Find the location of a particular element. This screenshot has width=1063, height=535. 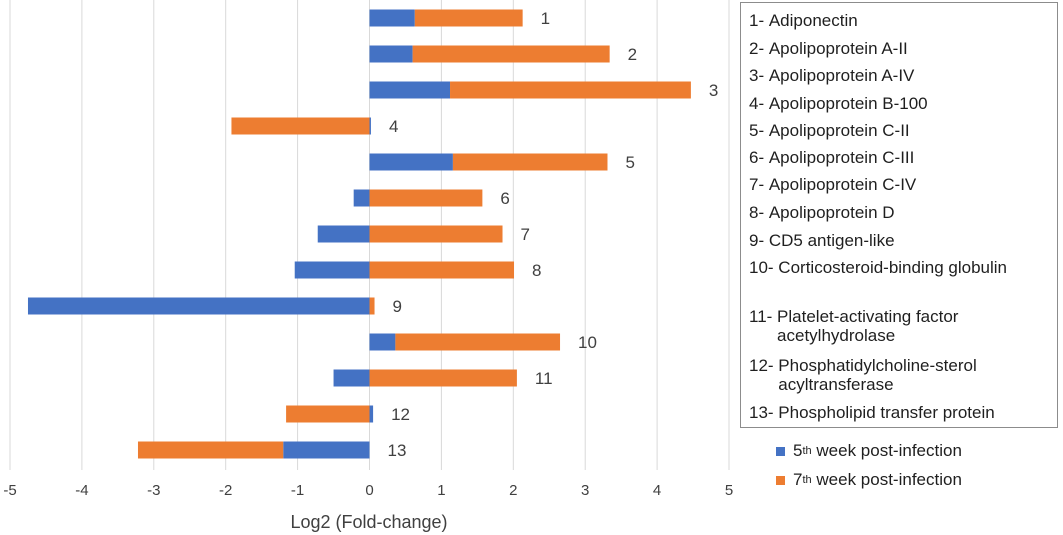

protein-legend-name: Apolipoprotein C-II is located at coordinates (839, 130).